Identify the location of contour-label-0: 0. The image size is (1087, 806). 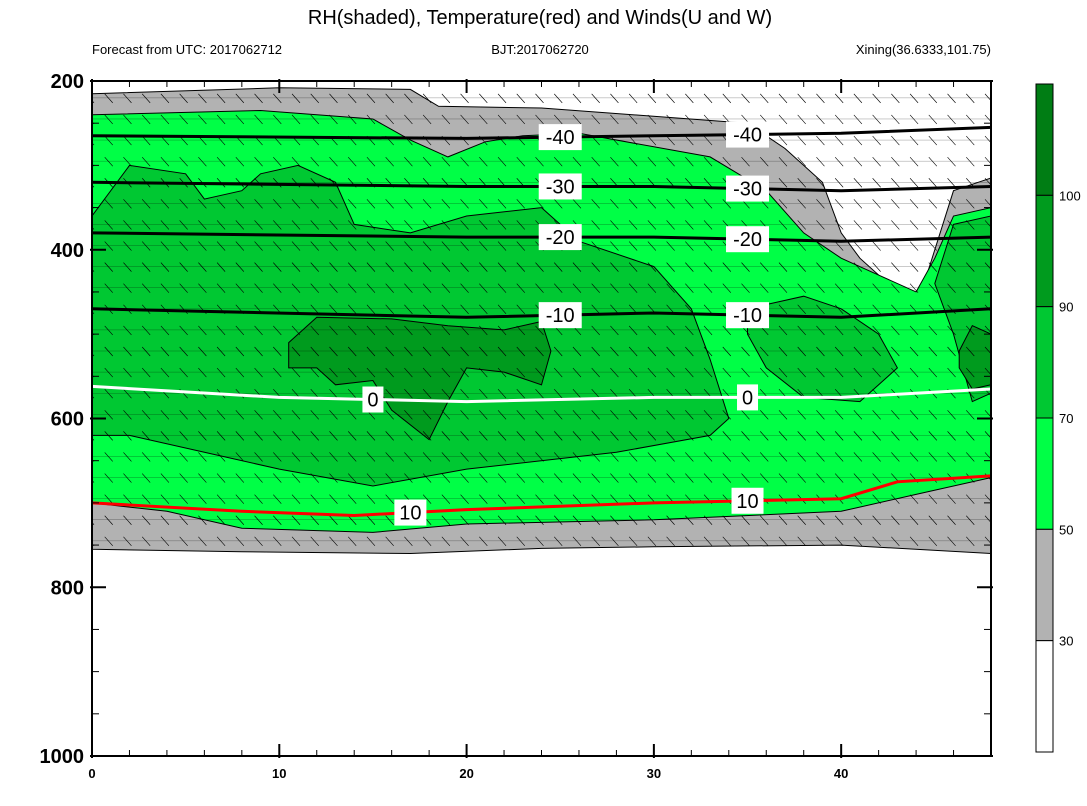
(373, 399).